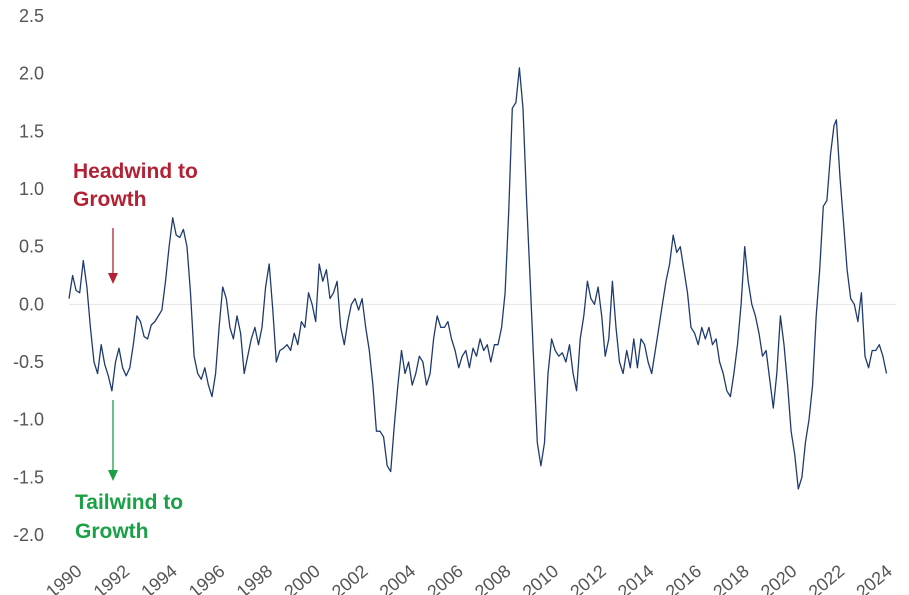 The width and height of the screenshot is (909, 595). I want to click on headwind-label: Headwind to Growth, so click(138, 185).